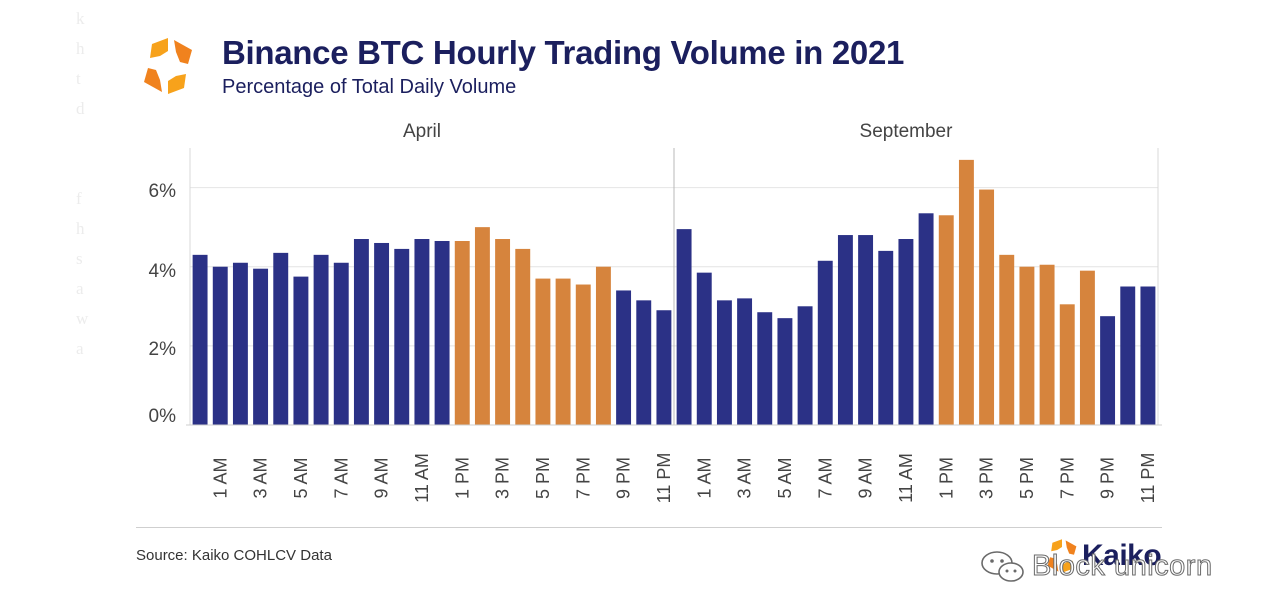 The width and height of the screenshot is (1280, 589). Describe the element at coordinates (163, 191) in the screenshot. I see `y-tick-label: 6%` at that location.